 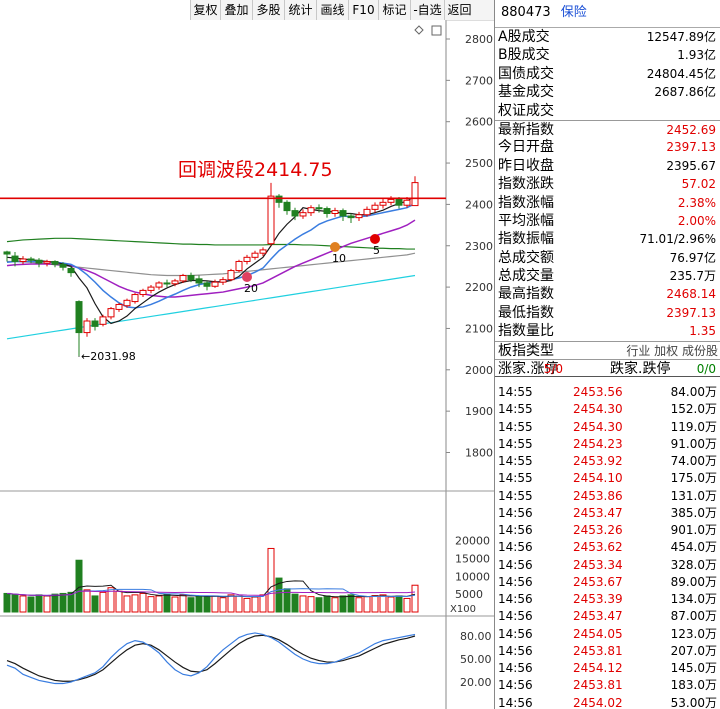 What do you see at coordinates (526, 312) in the screenshot?
I see `stat-label: 最低指数` at bounding box center [526, 312].